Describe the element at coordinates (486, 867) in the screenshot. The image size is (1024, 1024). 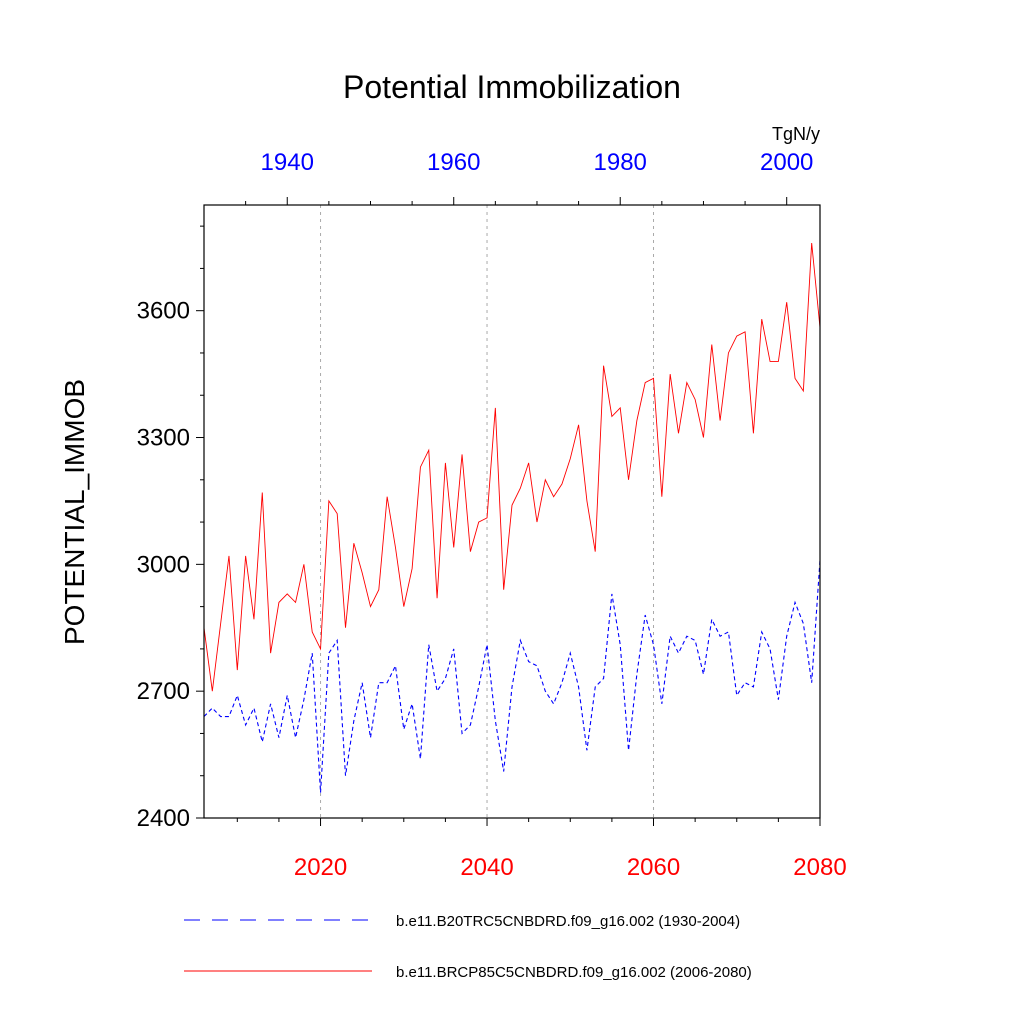
I see `x-bottom-tick-label: 2040` at that location.